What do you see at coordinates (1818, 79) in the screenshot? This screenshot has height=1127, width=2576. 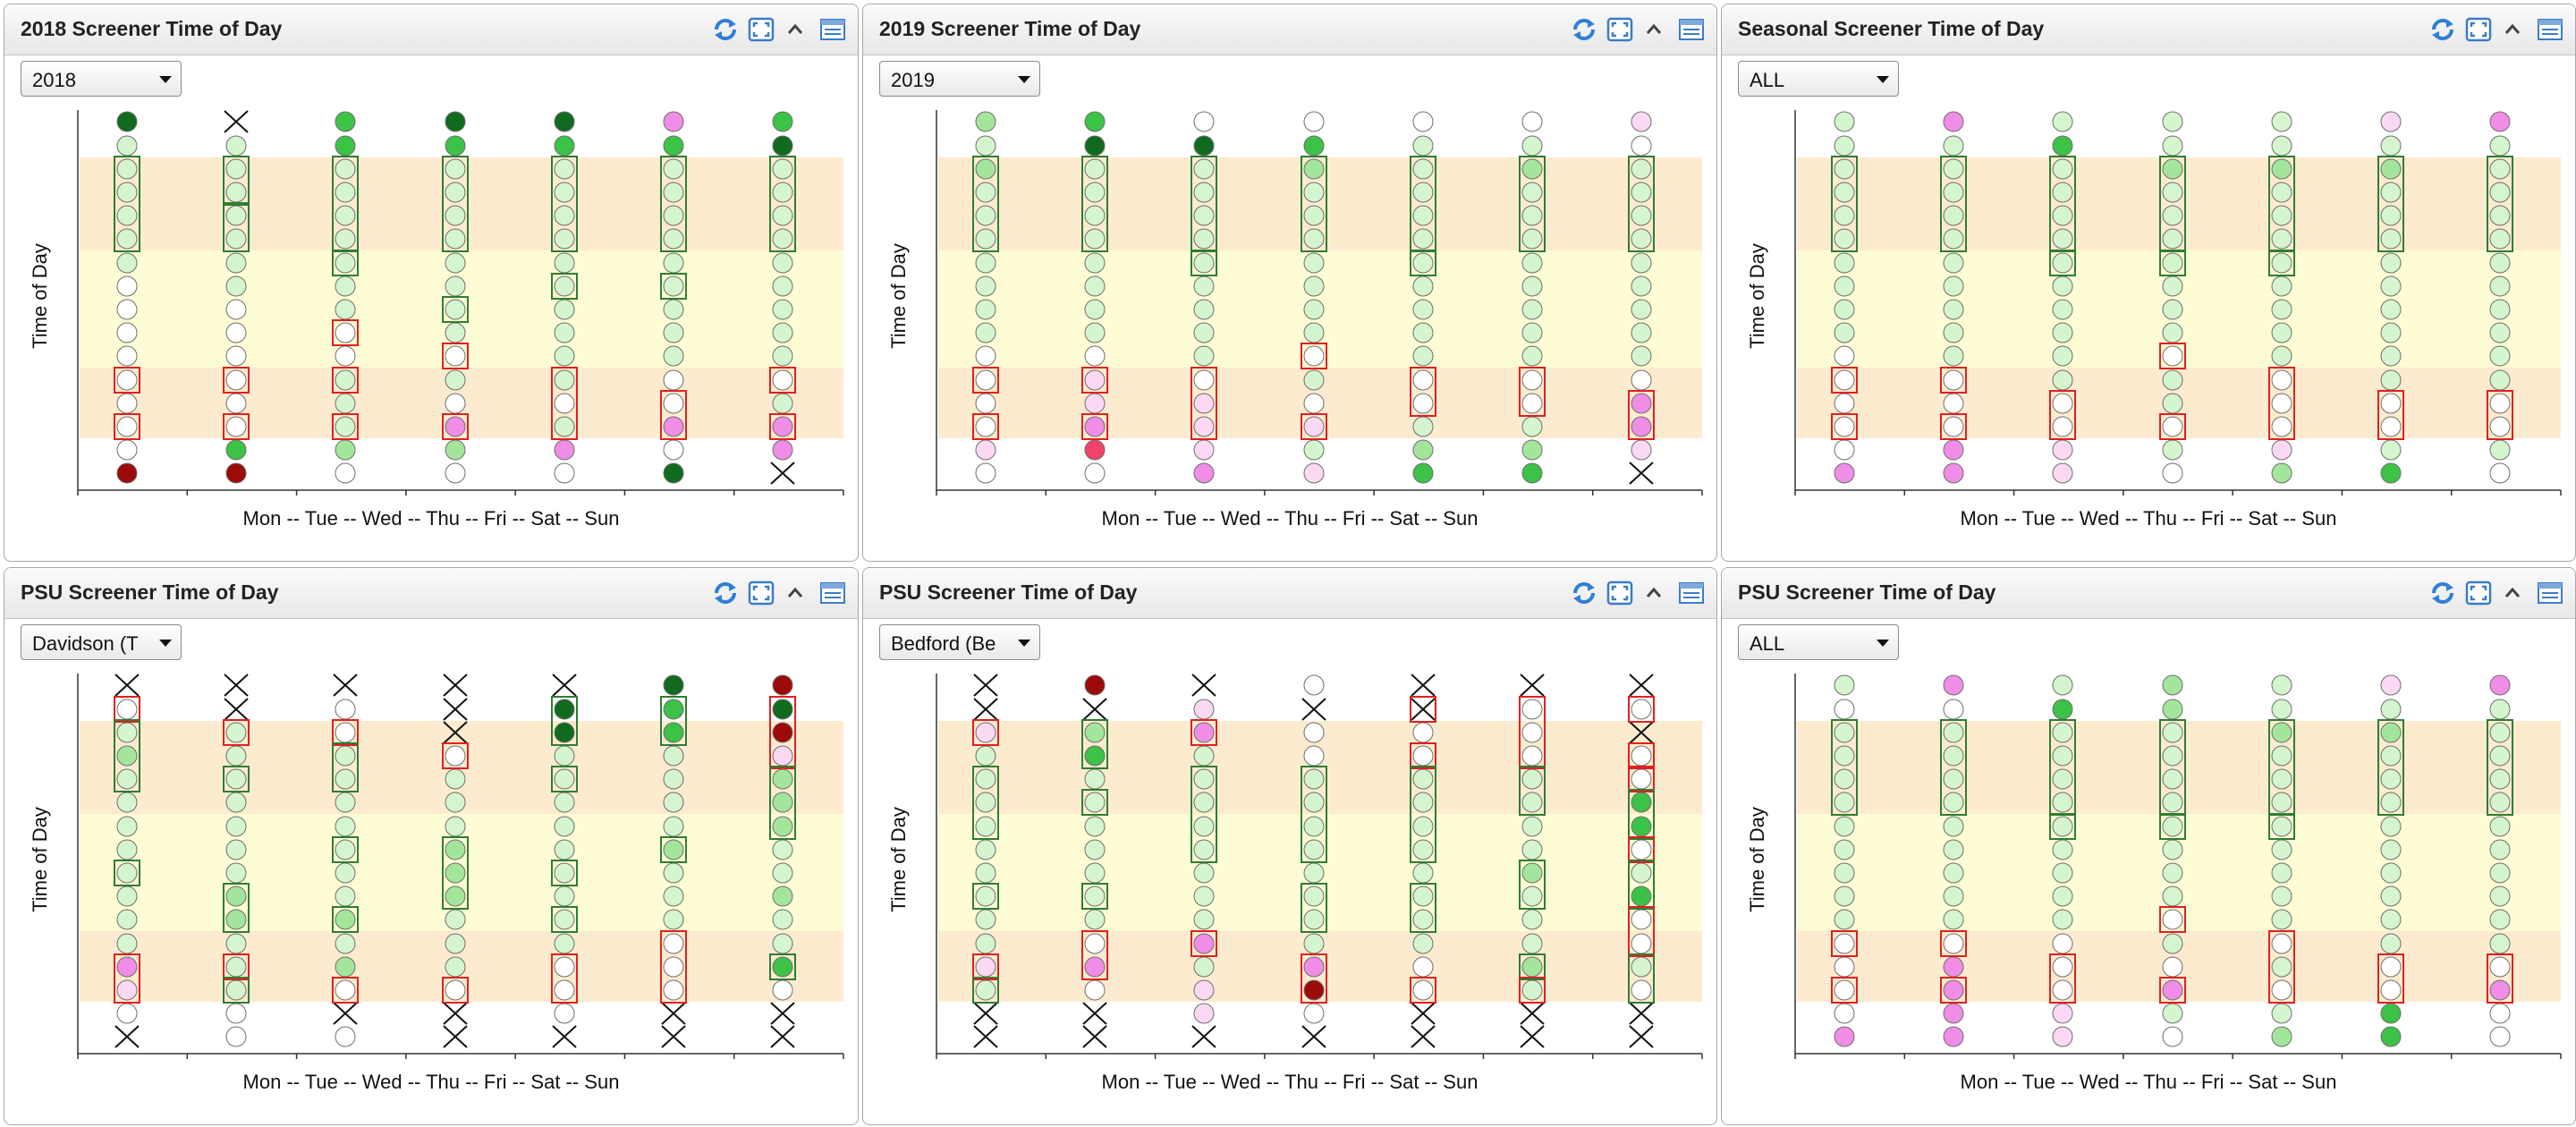 I see `filter-dropdown: ALL` at bounding box center [1818, 79].